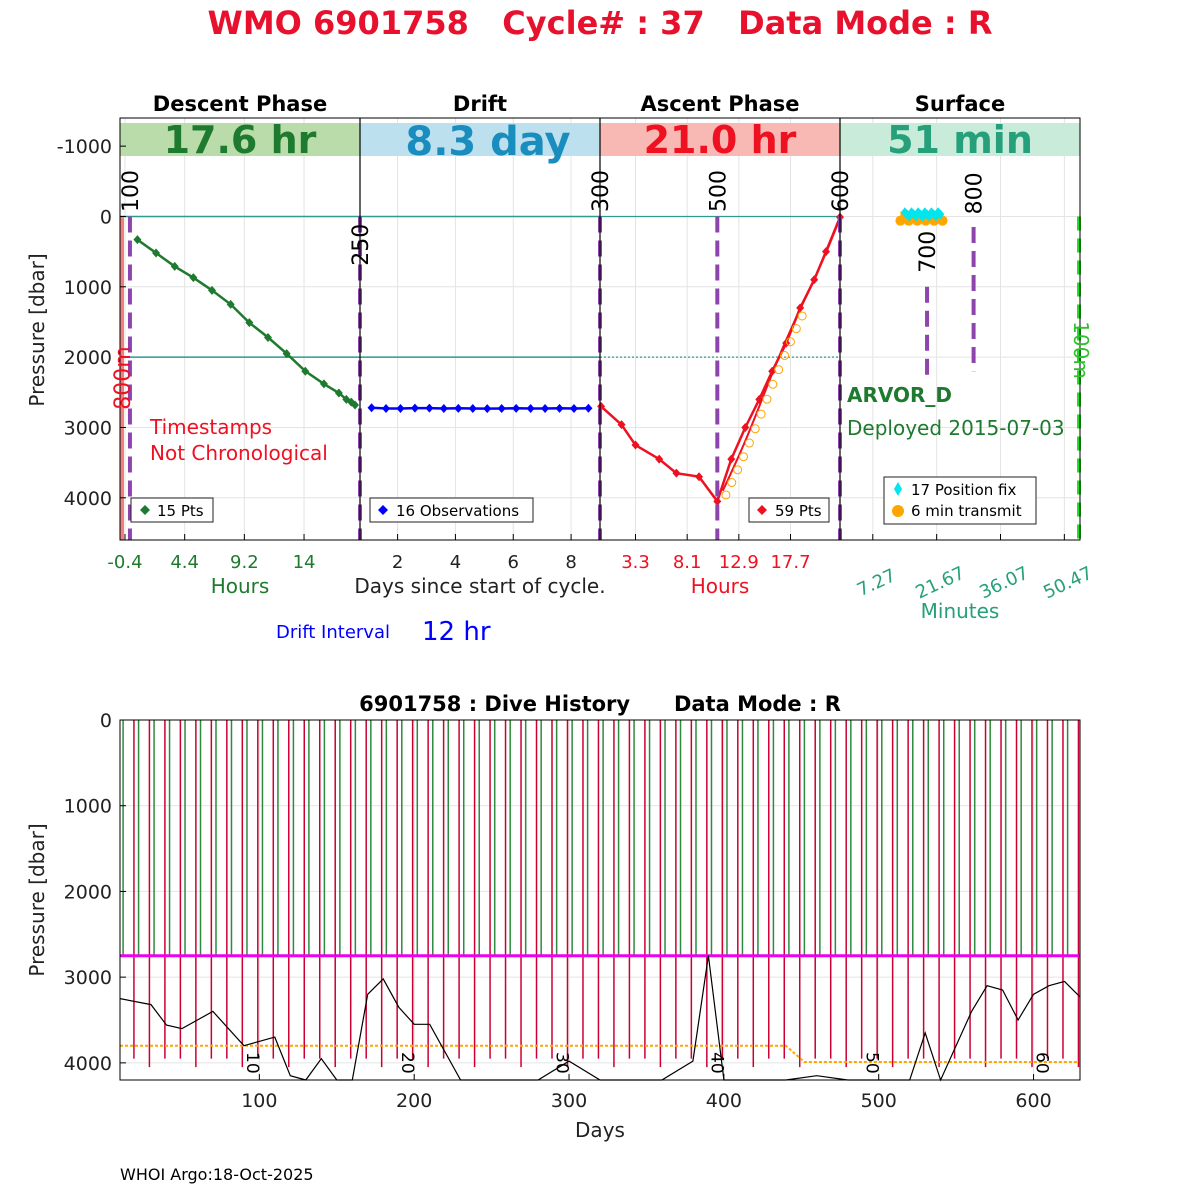 This screenshot has height=1200, width=1200. What do you see at coordinates (513, 562) in the screenshot?
I see `x-tick-label: 6` at bounding box center [513, 562].